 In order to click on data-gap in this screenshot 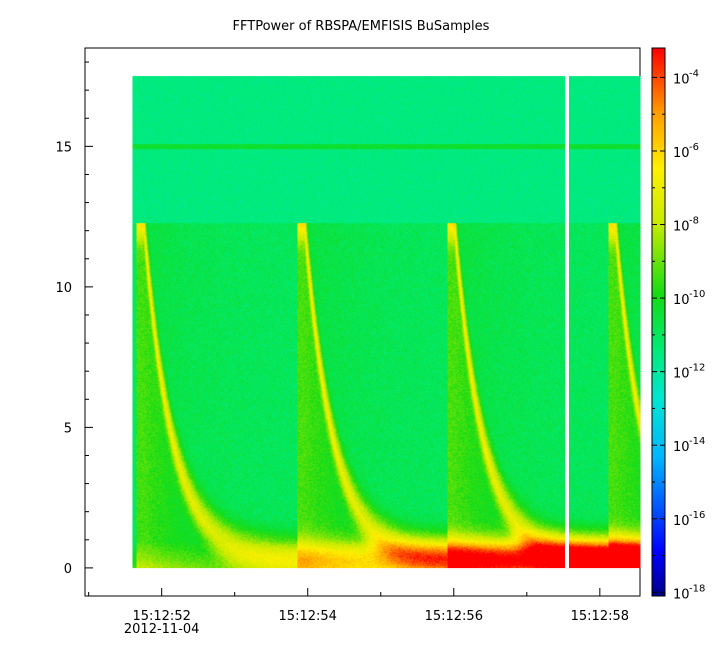, I will do `click(566, 322)`.